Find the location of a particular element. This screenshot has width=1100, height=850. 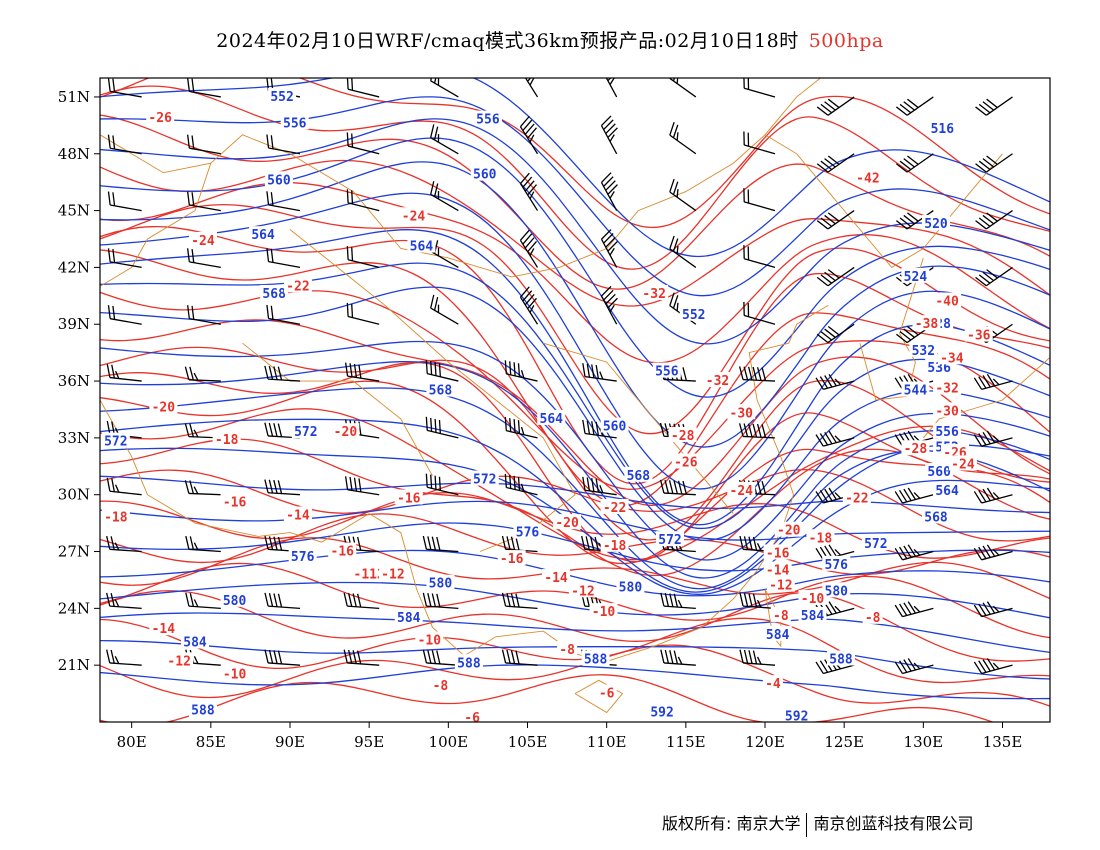

temperature-label: -30 is located at coordinates (742, 413).